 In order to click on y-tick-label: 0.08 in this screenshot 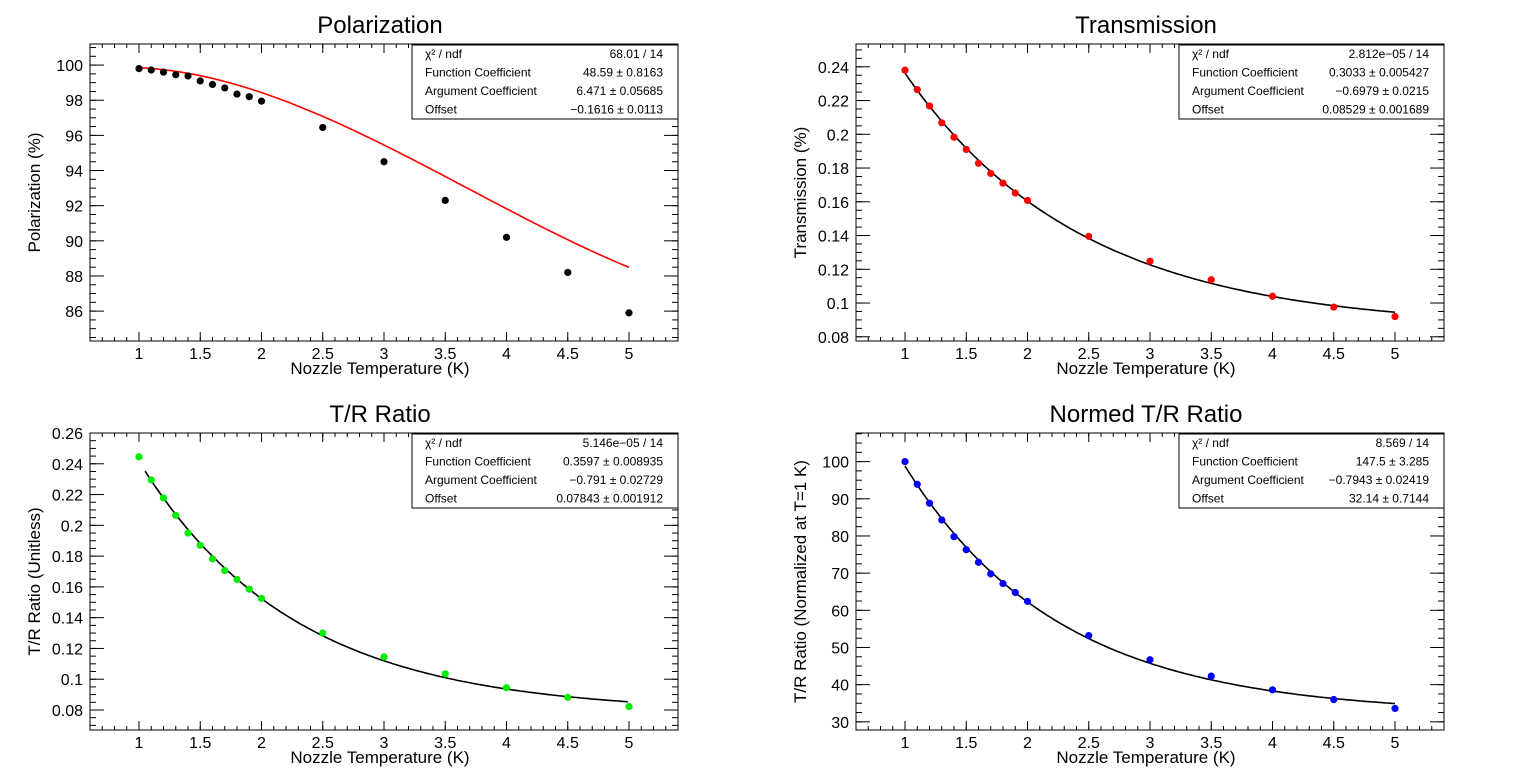, I will do `click(833, 338)`.